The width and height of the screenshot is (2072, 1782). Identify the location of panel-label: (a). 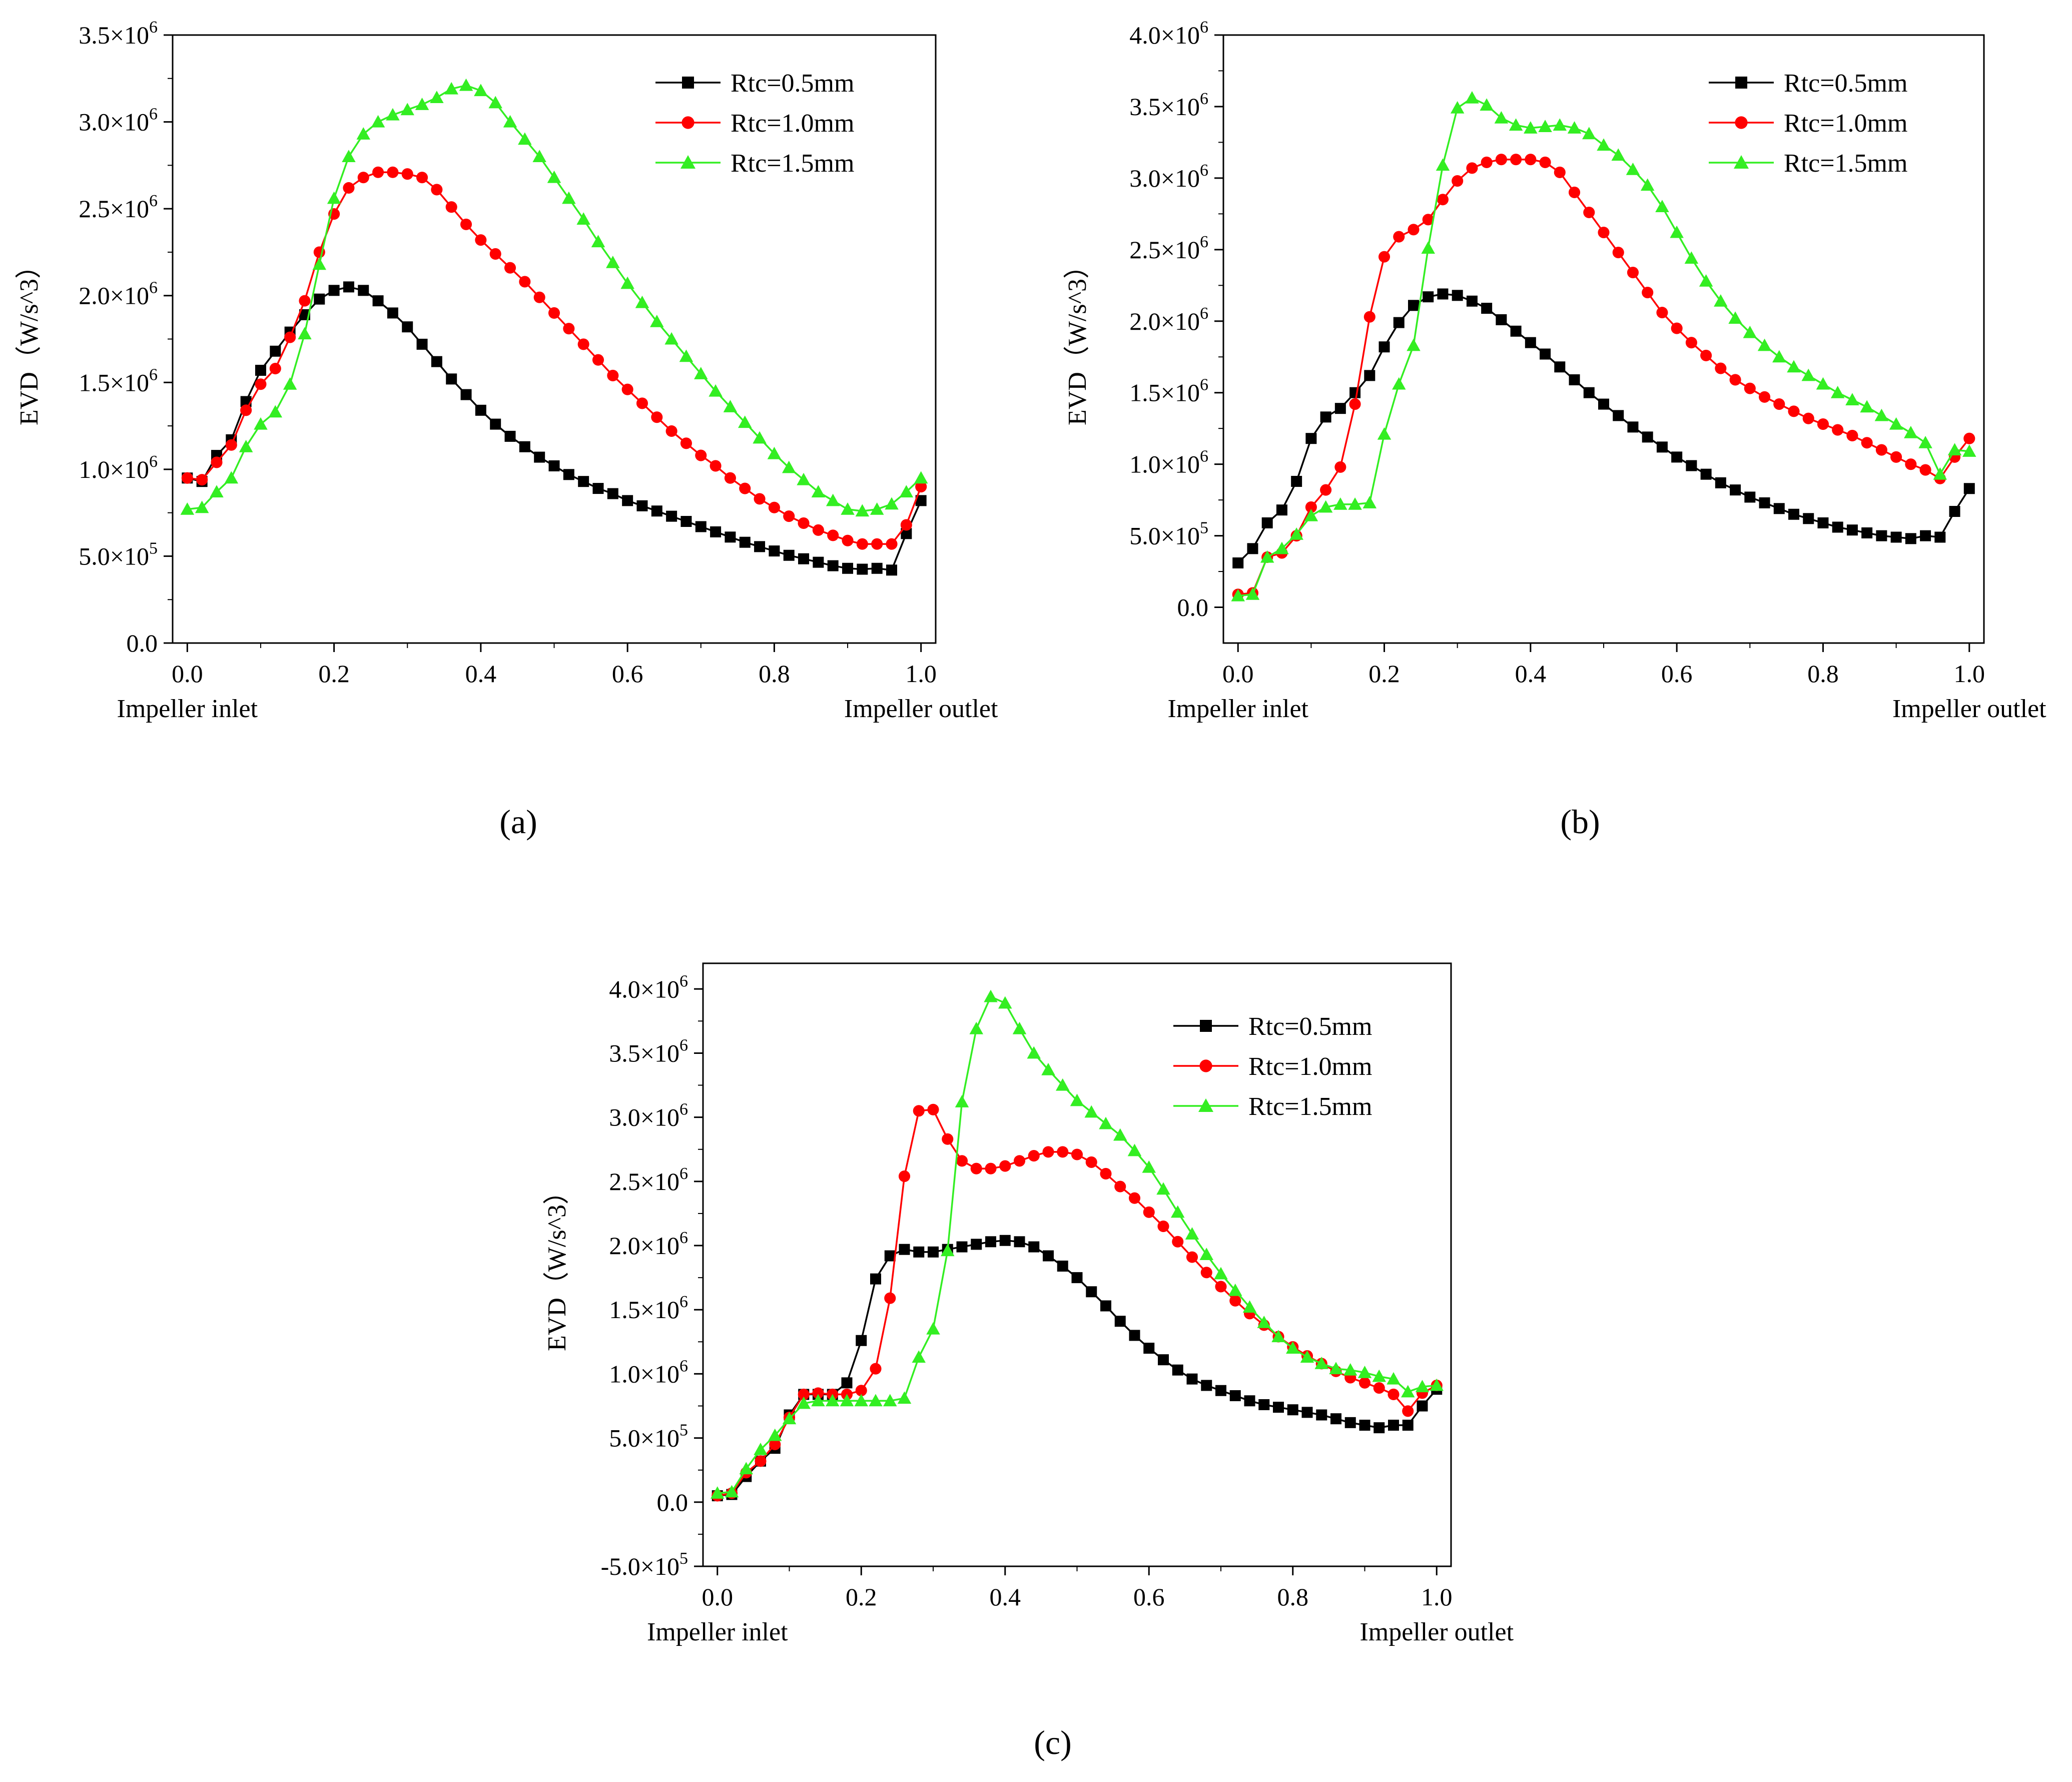
(518, 822).